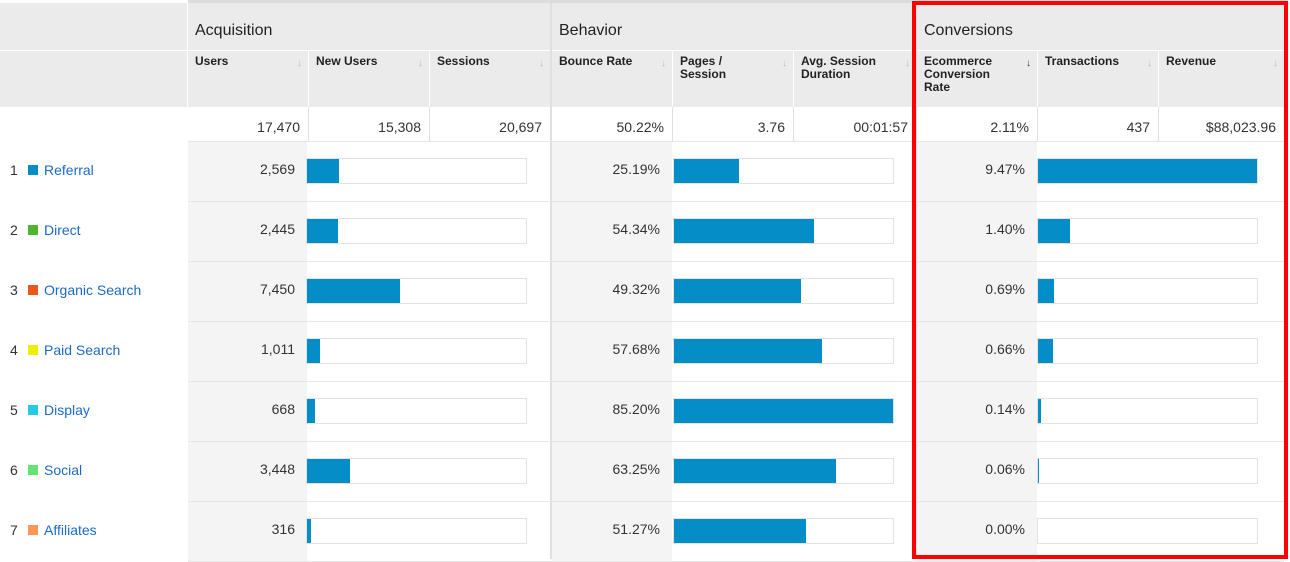 Image resolution: width=1290 pixels, height=562 pixels. What do you see at coordinates (93, 290) in the screenshot?
I see `channel-link: Organic Search` at bounding box center [93, 290].